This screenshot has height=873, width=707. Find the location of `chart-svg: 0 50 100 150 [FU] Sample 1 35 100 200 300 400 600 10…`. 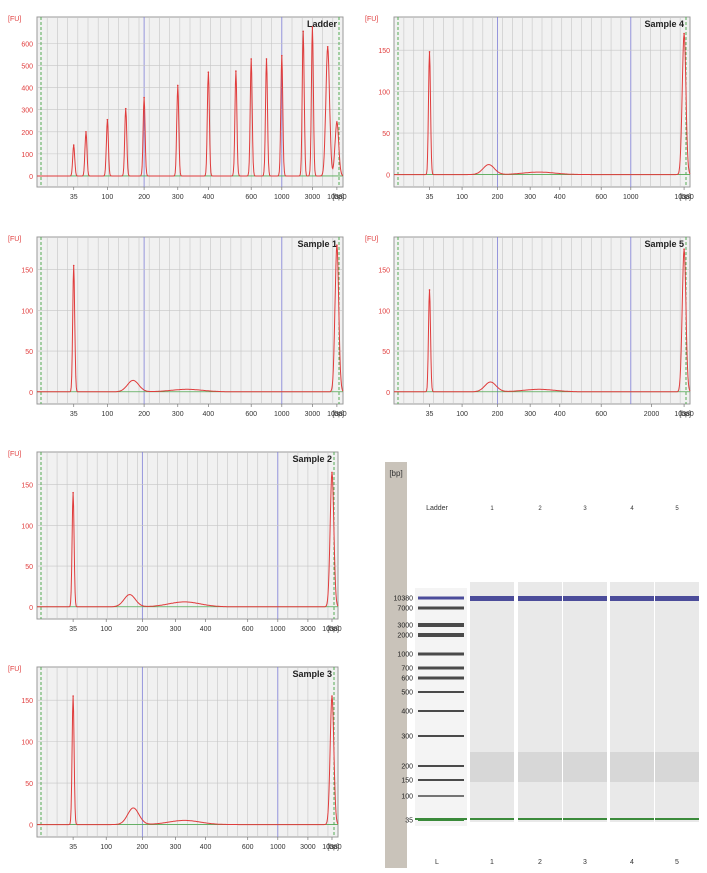

chart-svg: 0 50 100 150 [FU] Sample 1 35 100 200 300 400 600 10… is located at coordinates (180, 327).